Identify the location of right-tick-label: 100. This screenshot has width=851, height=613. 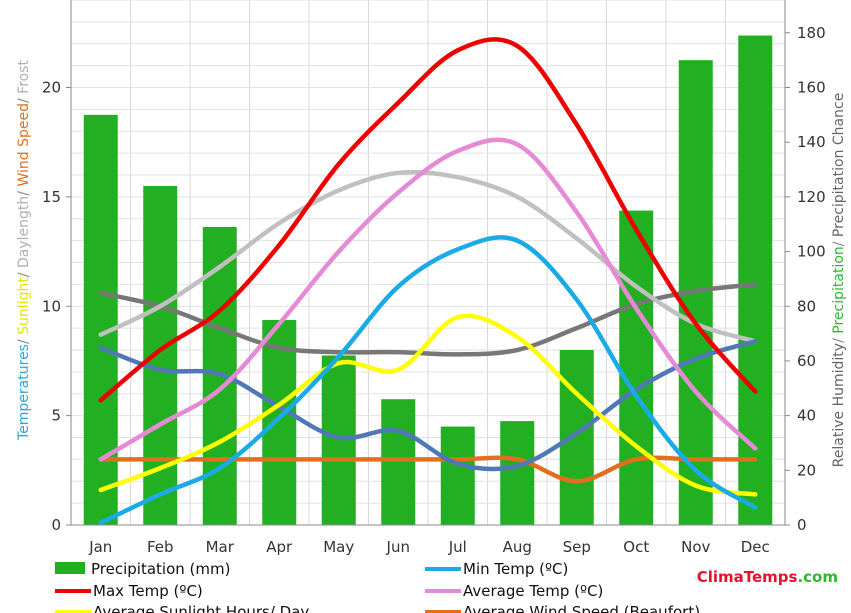
(811, 252).